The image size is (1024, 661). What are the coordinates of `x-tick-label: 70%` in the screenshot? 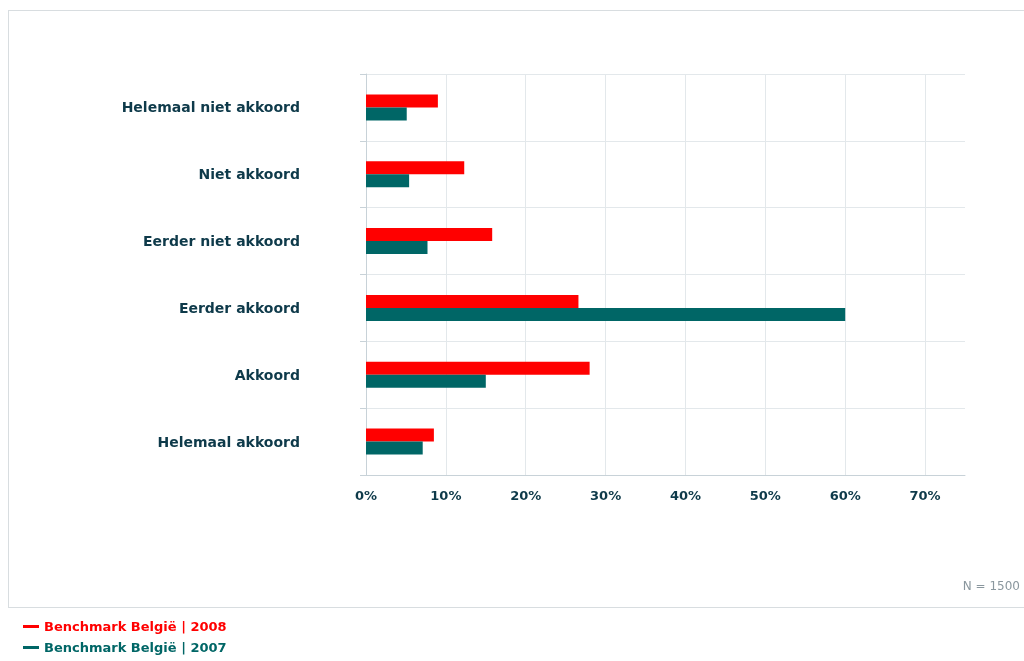 It's located at (925, 495).